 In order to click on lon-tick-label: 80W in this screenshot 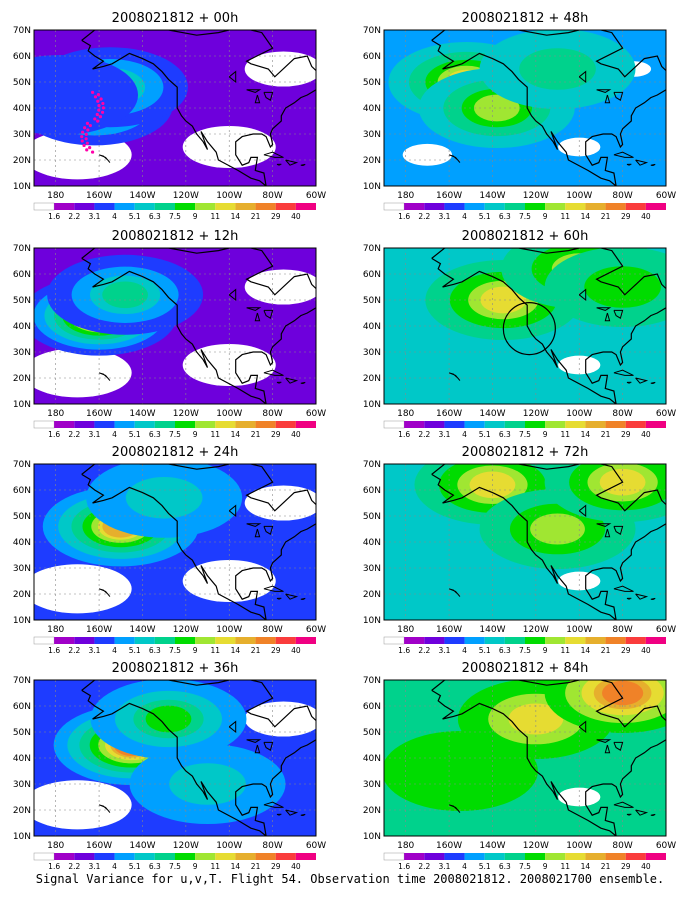, I will do `click(622, 846)`.